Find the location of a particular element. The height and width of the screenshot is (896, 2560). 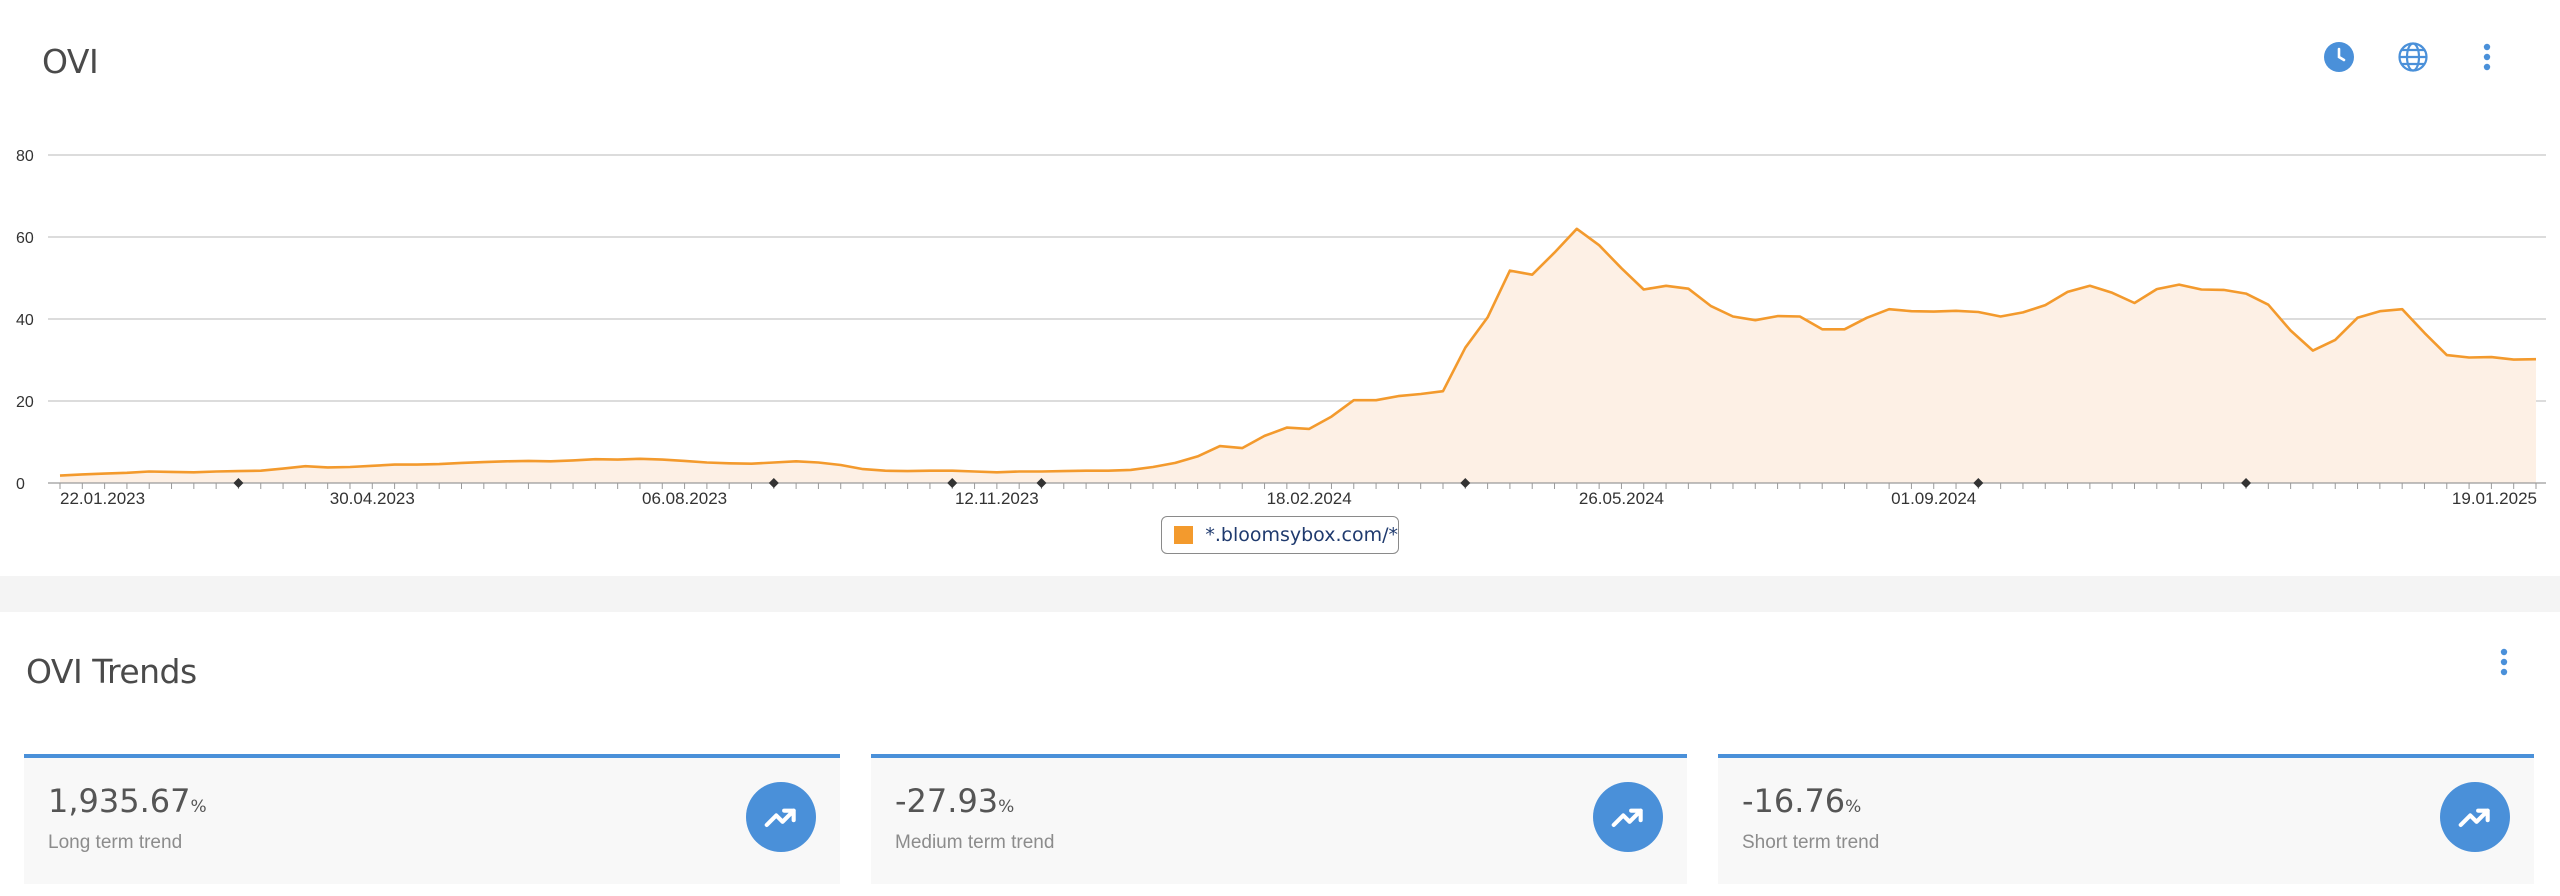

trend-label: Short term trend is located at coordinates (1811, 842).